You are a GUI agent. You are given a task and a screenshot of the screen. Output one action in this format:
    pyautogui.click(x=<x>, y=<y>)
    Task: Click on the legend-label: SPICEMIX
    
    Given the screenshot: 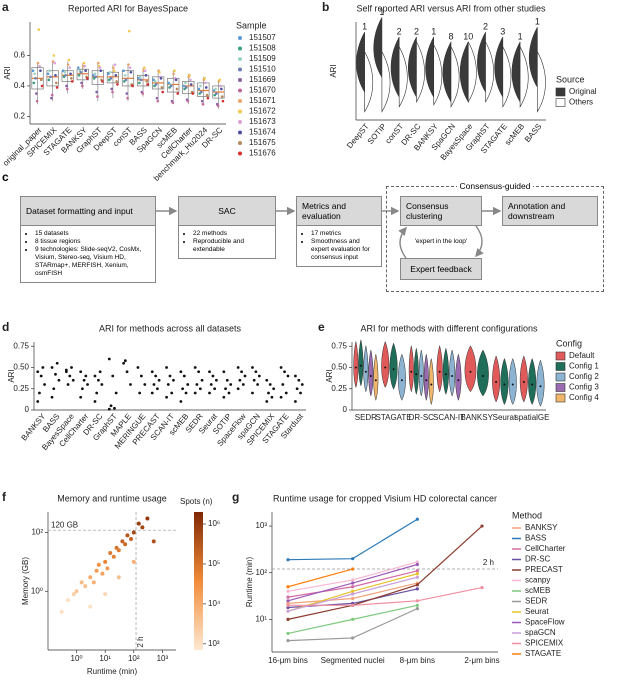 What is the action you would take?
    pyautogui.click(x=544, y=643)
    